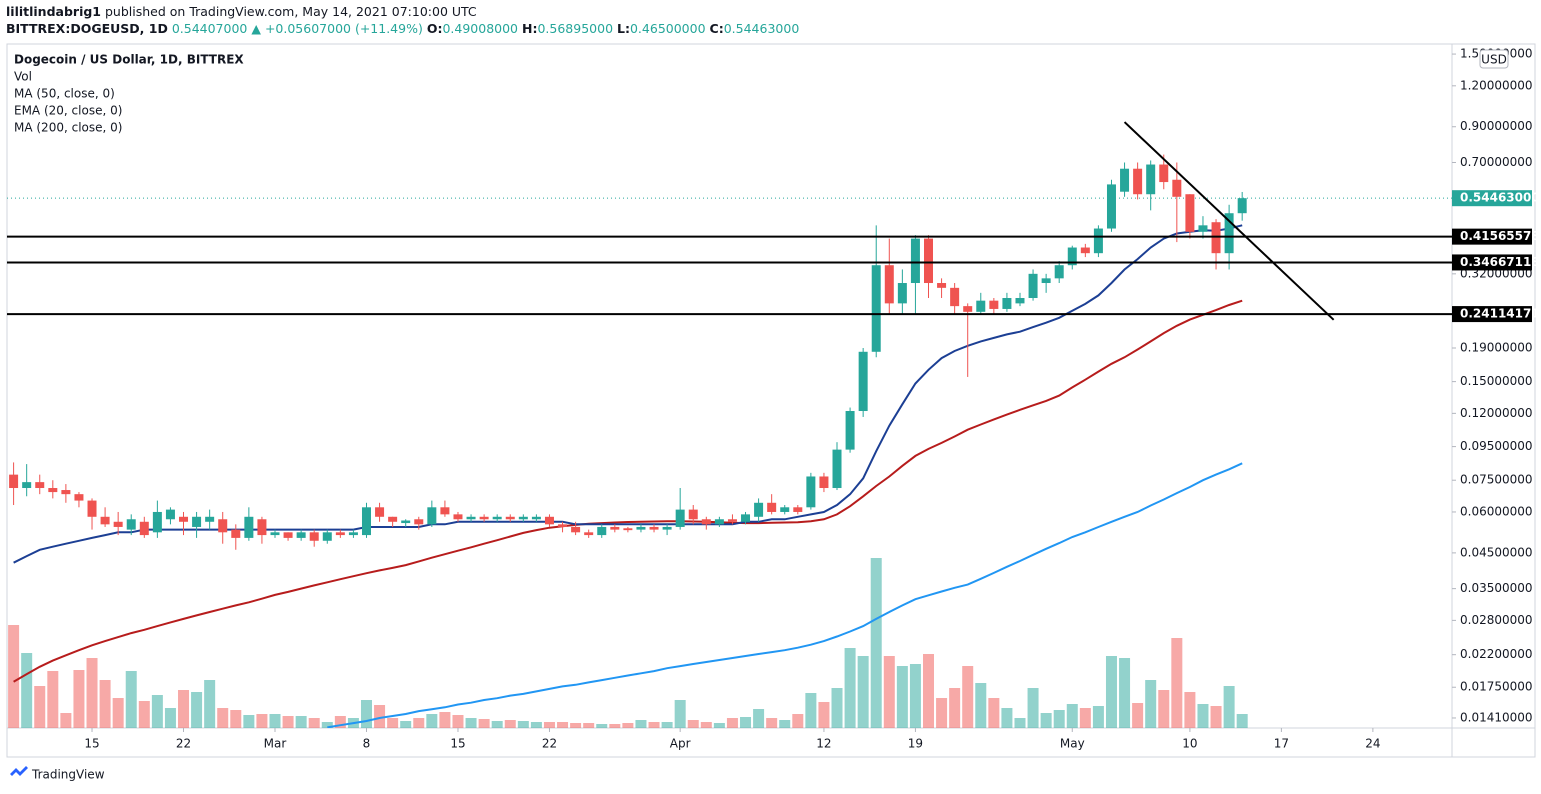 This screenshot has height=794, width=1541. I want to click on x-tick-label: Mar, so click(275, 744).